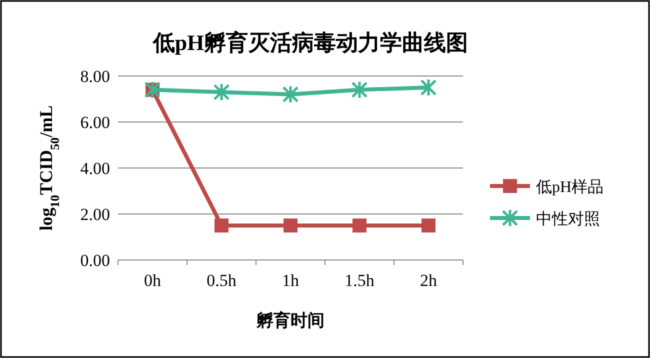  What do you see at coordinates (290, 320) in the screenshot?
I see `x-axis-title: 孵育时间` at bounding box center [290, 320].